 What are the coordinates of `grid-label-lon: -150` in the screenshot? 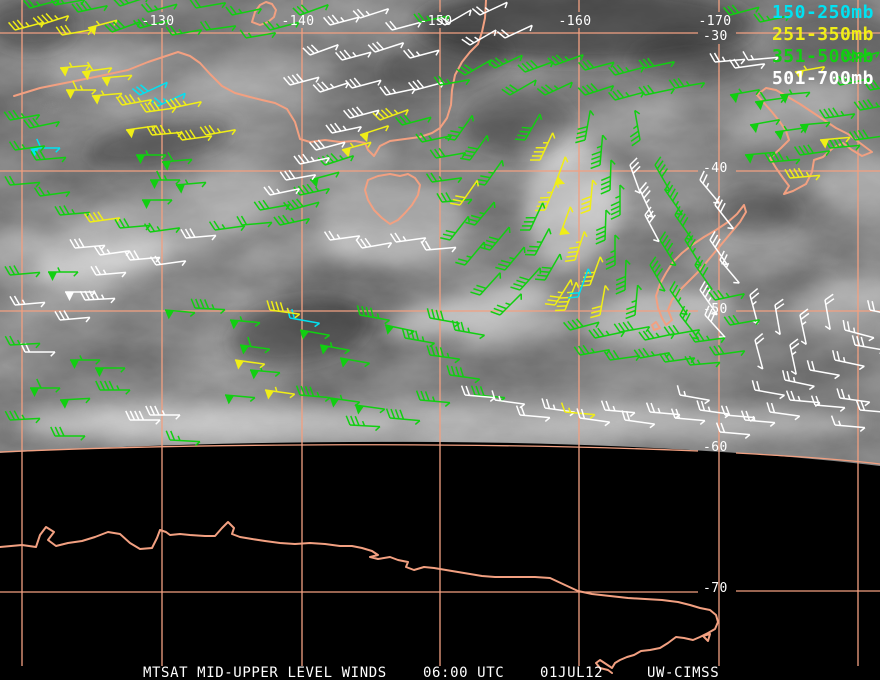 It's located at (436, 21).